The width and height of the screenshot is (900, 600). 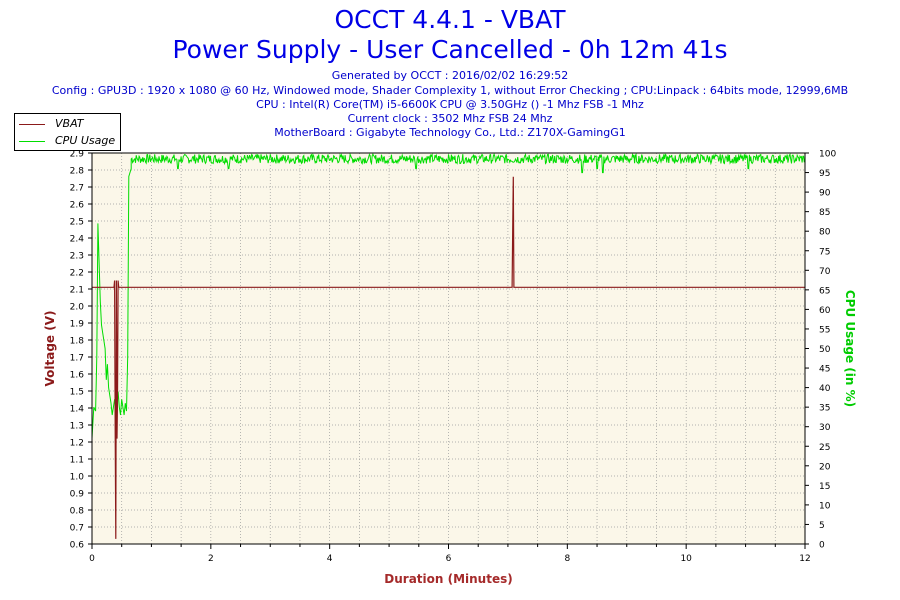 I want to click on y-left-tick-label: 2.1, so click(x=77, y=291).